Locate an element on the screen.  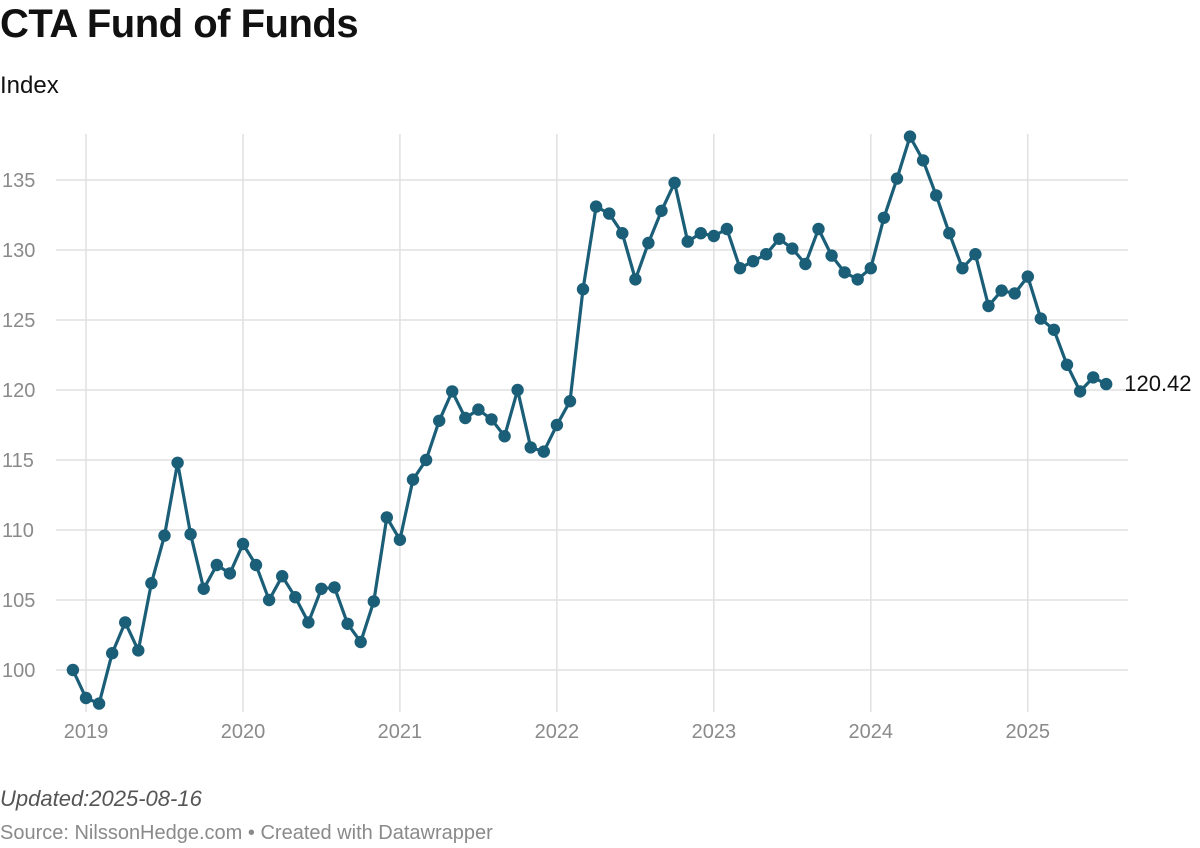
y-tick-label: 110 is located at coordinates (18, 531).